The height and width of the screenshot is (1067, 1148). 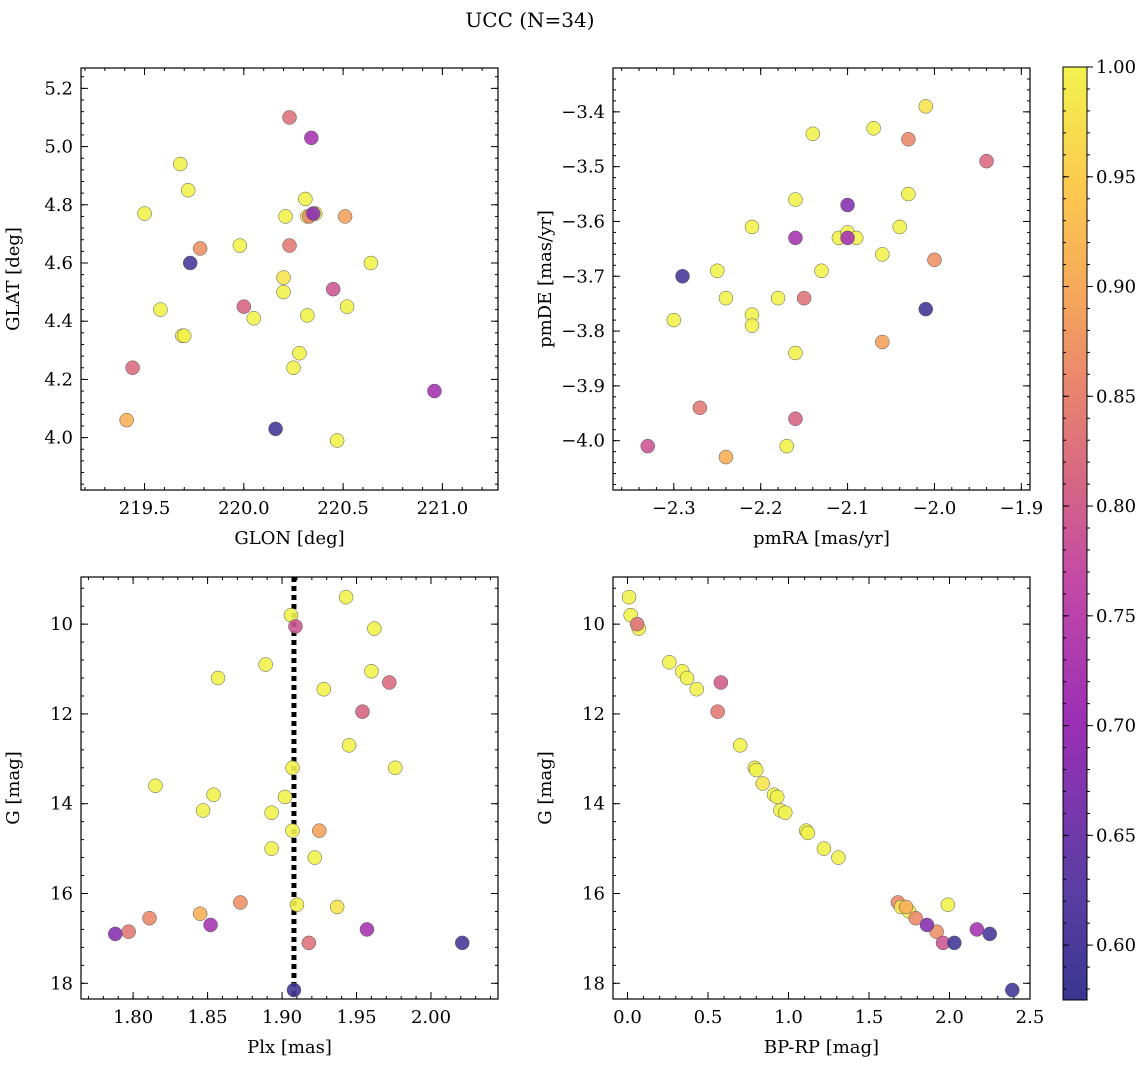 I want to click on y-axis-label: GLAT [deg], so click(x=13, y=279).